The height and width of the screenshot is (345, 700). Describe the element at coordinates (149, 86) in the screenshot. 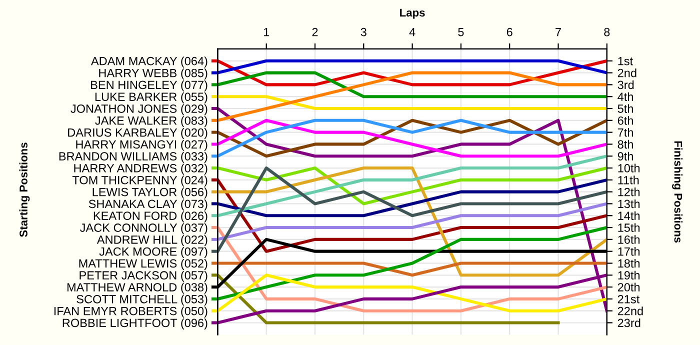

I see `legend-label: BEN HINGELEY (077)` at that location.